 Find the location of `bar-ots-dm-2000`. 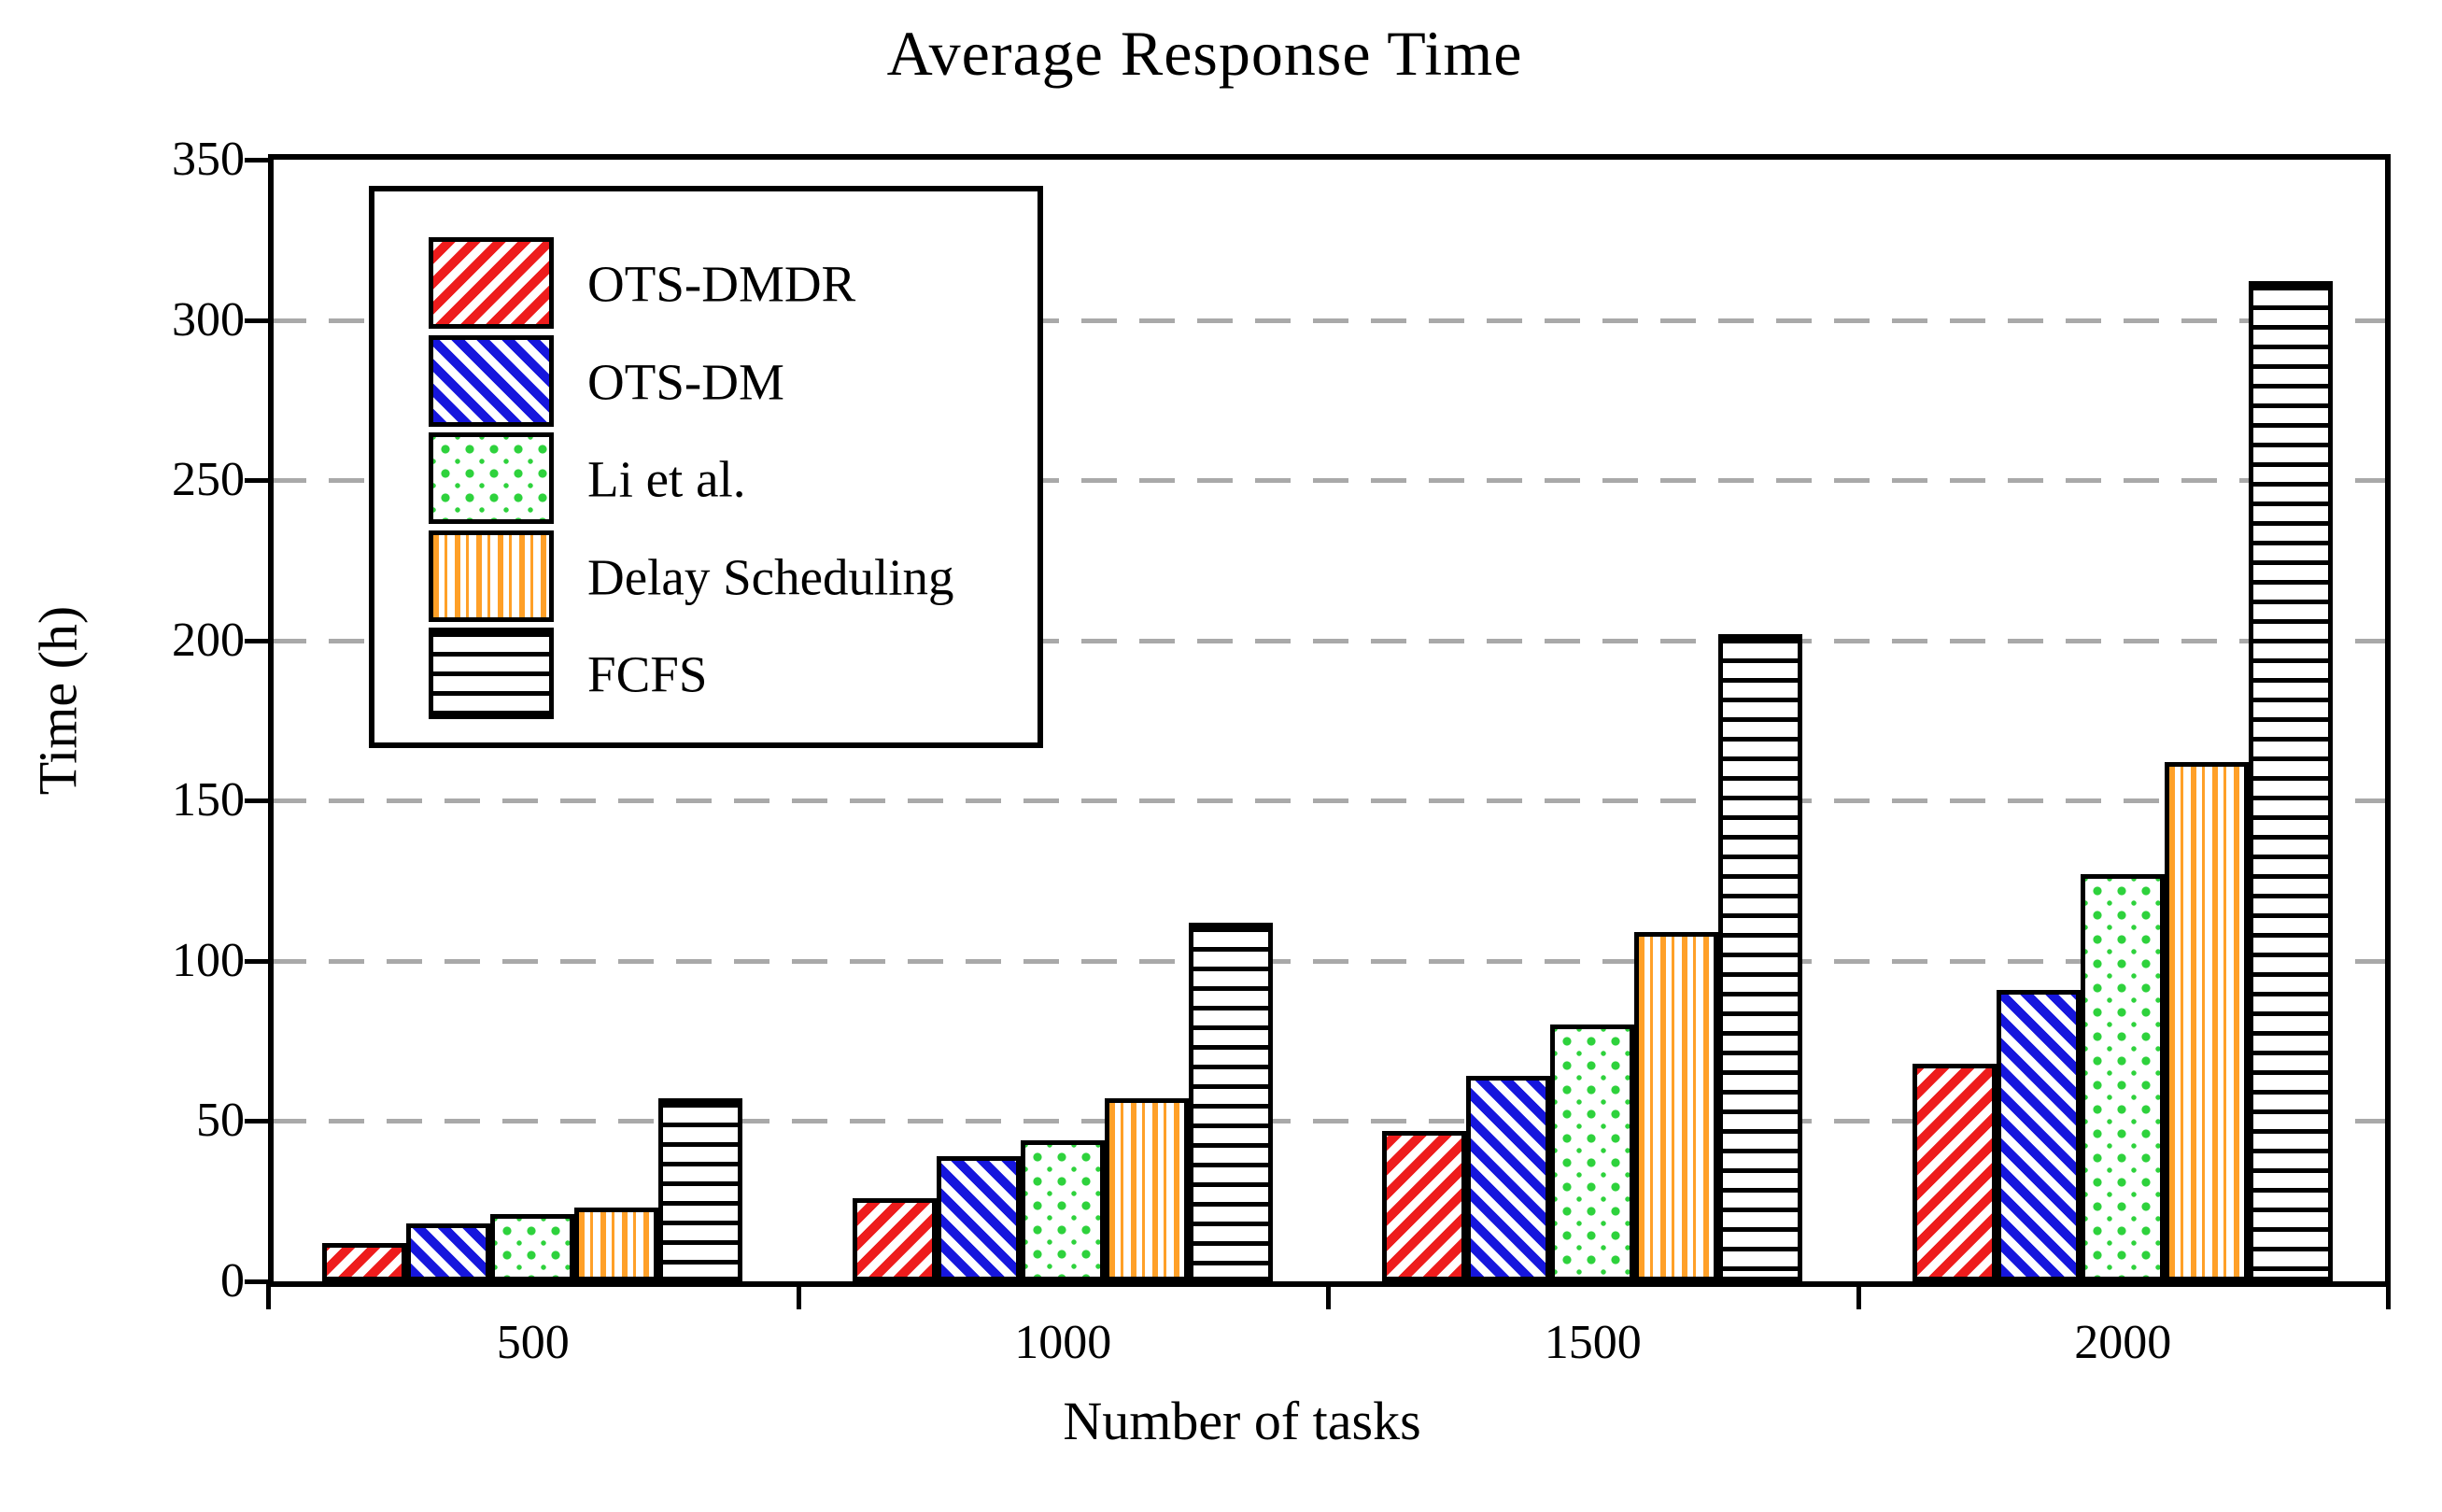

bar-ots-dm-2000 is located at coordinates (2039, 1135).